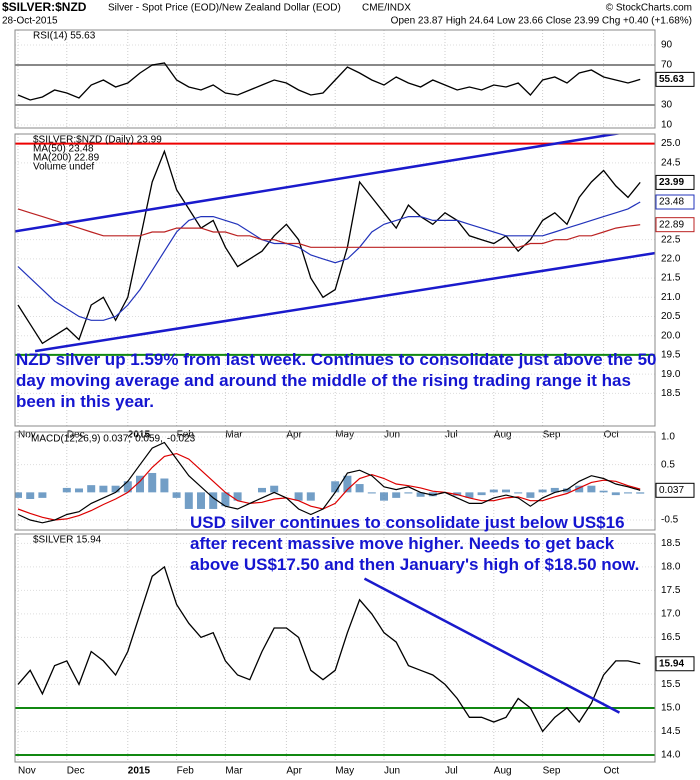 Image resolution: width=700 pixels, height=780 pixels. What do you see at coordinates (319, 183) in the screenshot?
I see `trendline` at bounding box center [319, 183].